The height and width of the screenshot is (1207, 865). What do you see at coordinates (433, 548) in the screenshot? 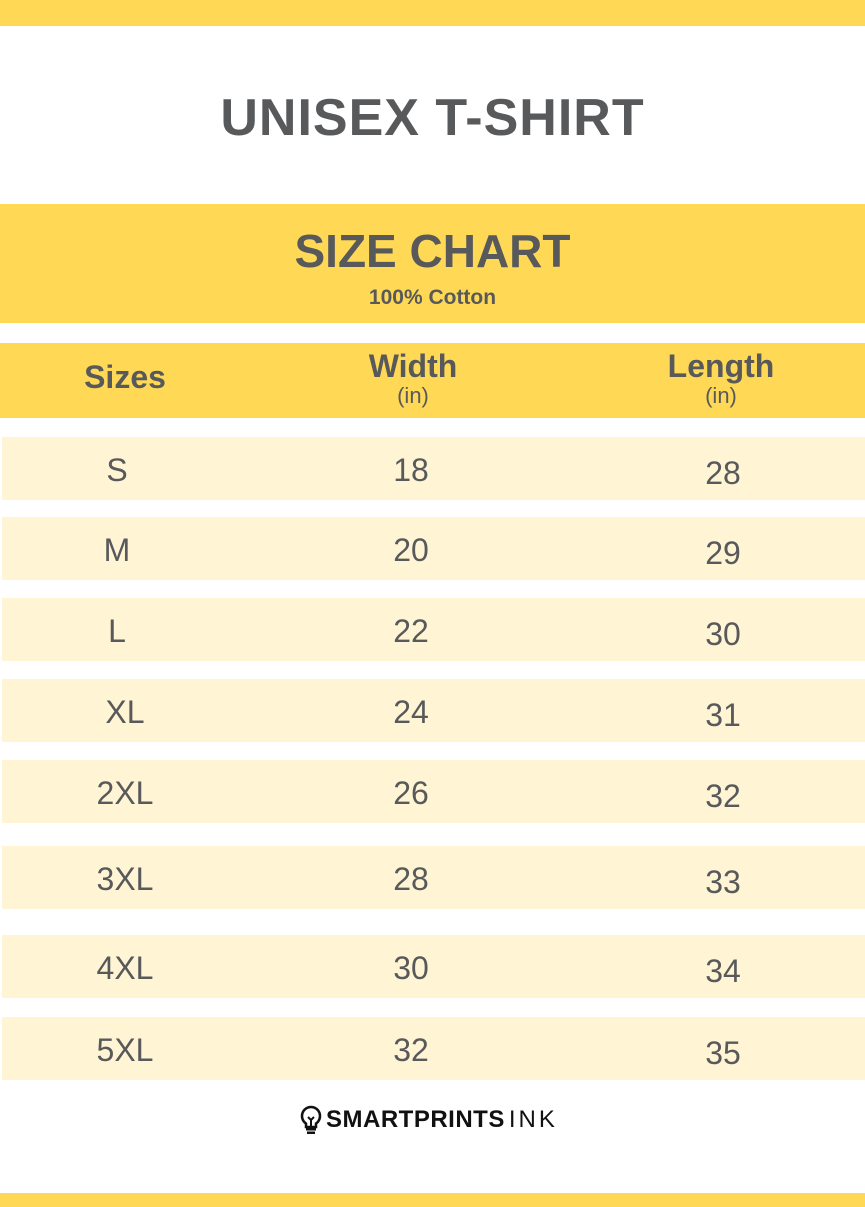
I see `table-row: M 20 29` at bounding box center [433, 548].